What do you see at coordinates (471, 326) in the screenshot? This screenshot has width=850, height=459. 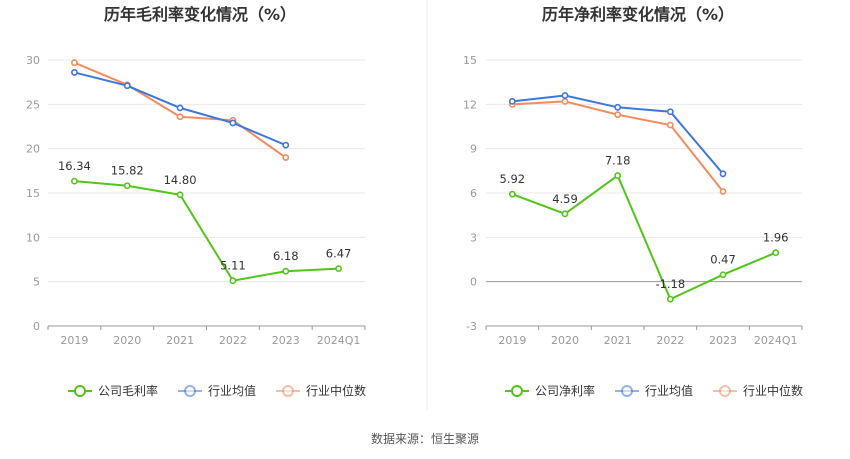 I see `y-tick-label: -3` at bounding box center [471, 326].